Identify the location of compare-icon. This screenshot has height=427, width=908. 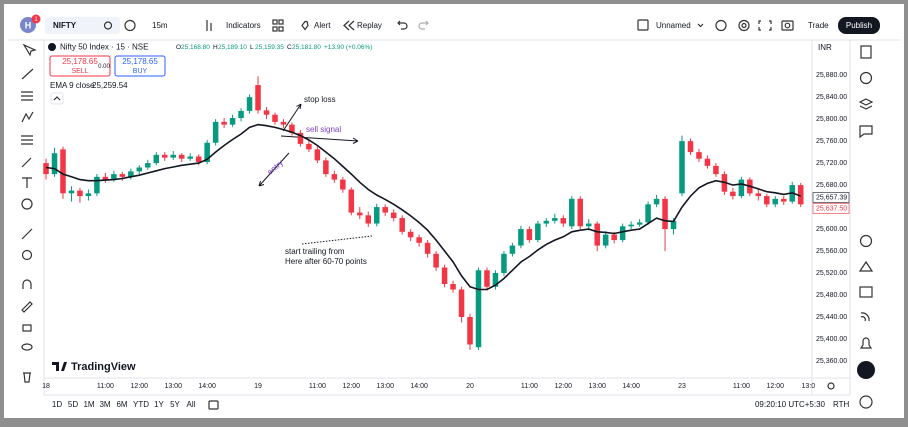
(108, 25).